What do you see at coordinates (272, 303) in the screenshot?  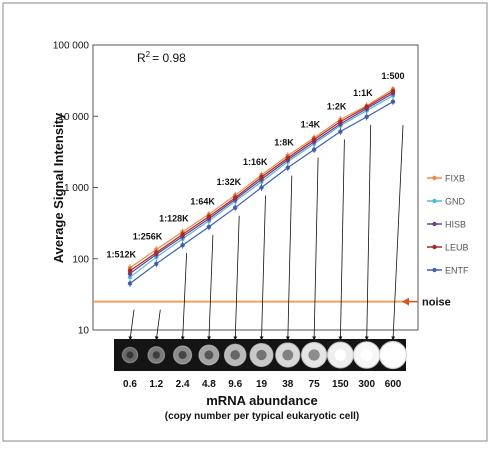 I see `noise-layer: noise` at bounding box center [272, 303].